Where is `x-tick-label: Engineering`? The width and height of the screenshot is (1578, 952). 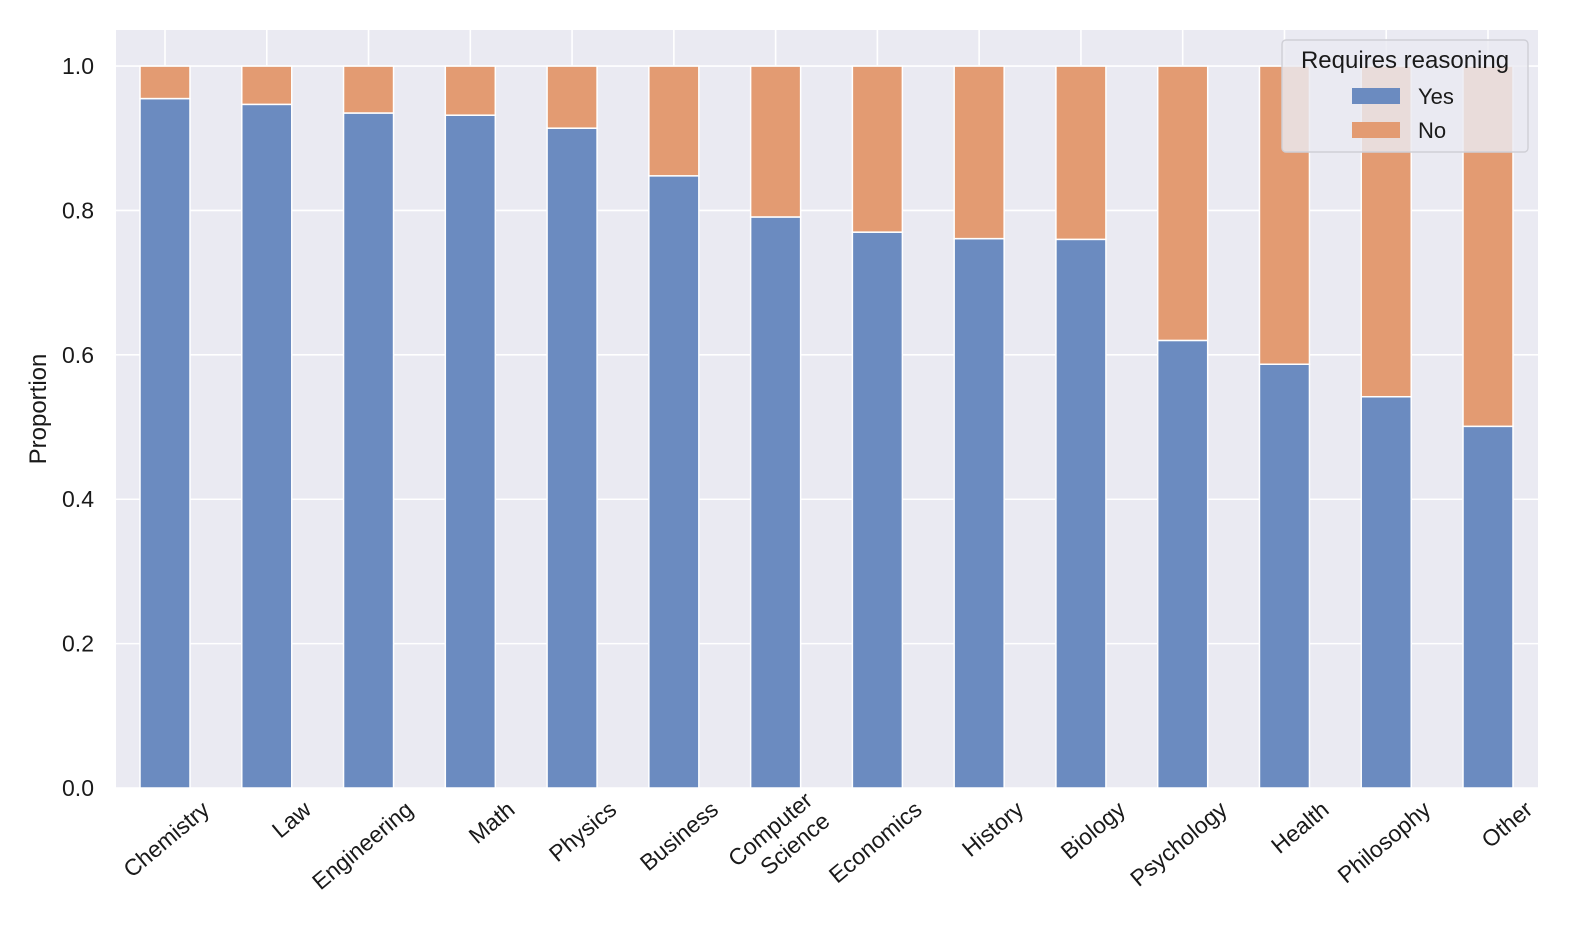
x-tick-label: Engineering is located at coordinates (362, 845).